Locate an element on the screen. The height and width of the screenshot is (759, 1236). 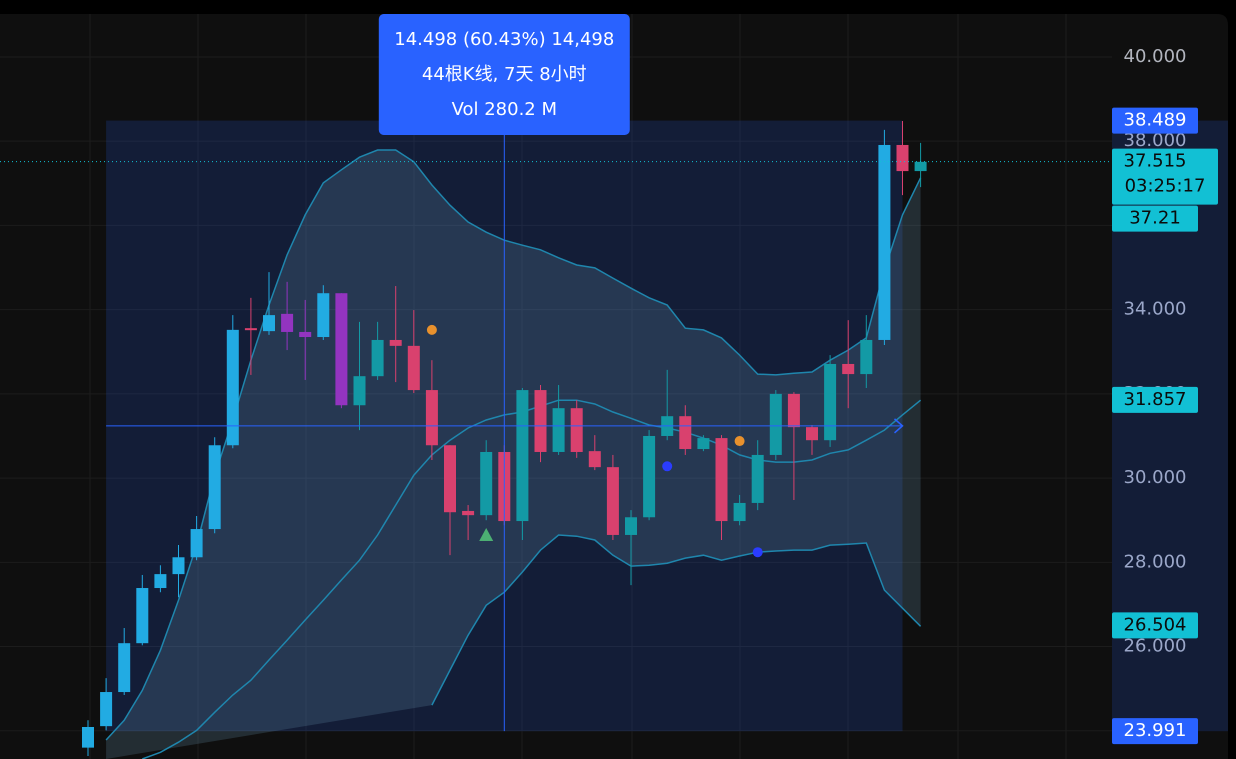
measure-tooltip-line: 44根K线, 7天 8小时 is located at coordinates (504, 74).